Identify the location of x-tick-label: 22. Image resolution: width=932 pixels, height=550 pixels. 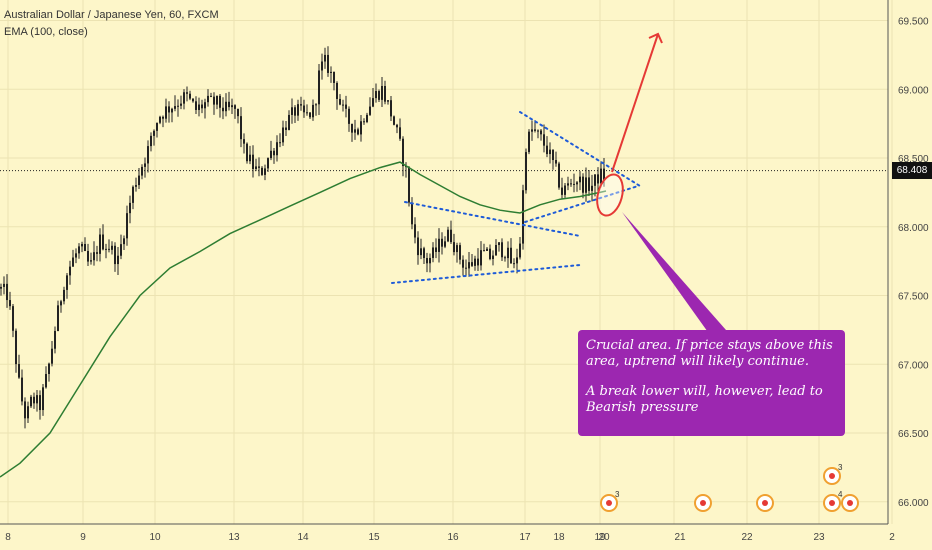
(747, 537).